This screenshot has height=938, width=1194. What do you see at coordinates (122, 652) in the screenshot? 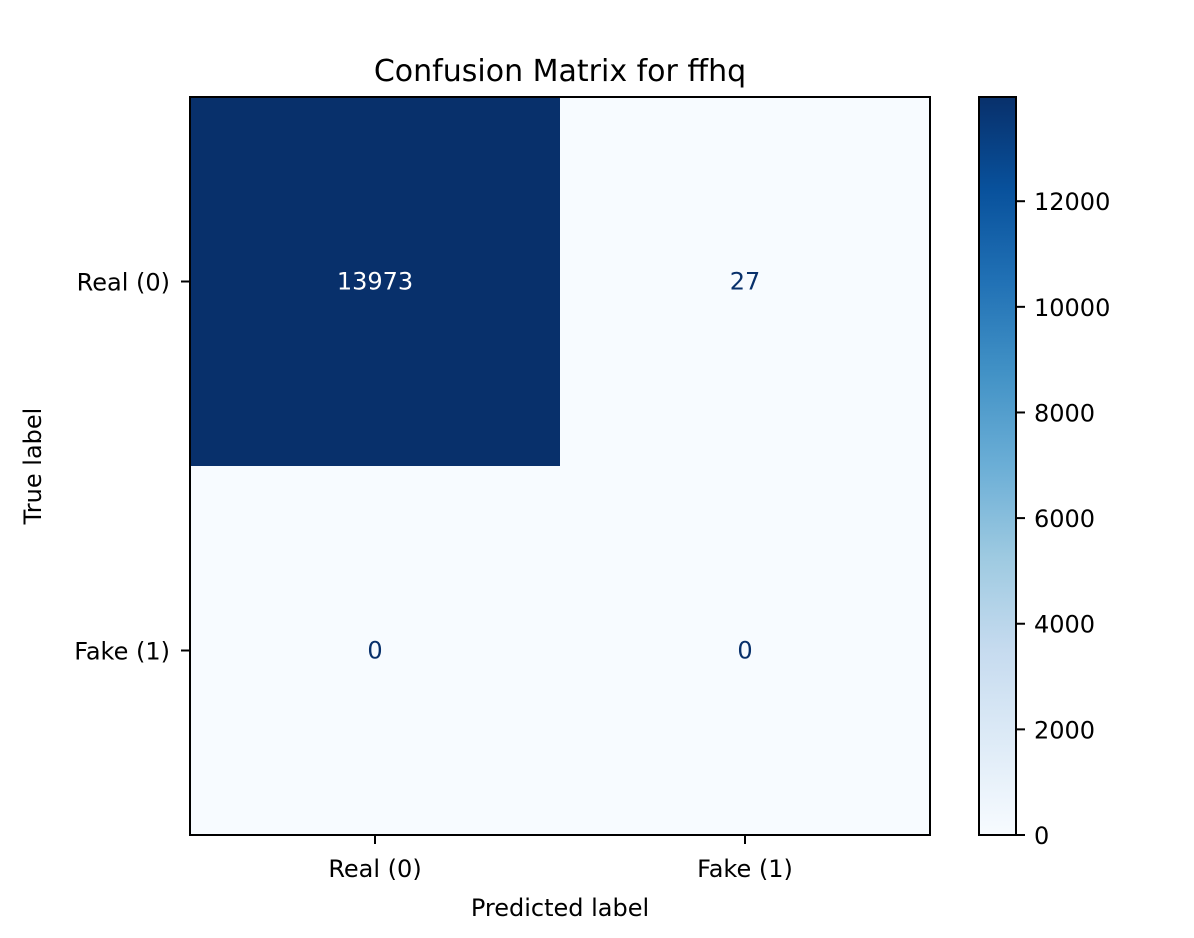
I see `y-tick-label: Fake (1)` at bounding box center [122, 652].